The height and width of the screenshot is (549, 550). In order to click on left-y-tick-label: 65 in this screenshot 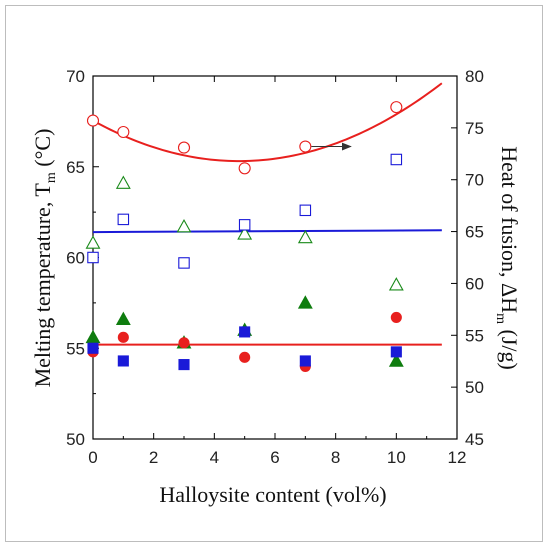, I will do `click(75, 167)`.